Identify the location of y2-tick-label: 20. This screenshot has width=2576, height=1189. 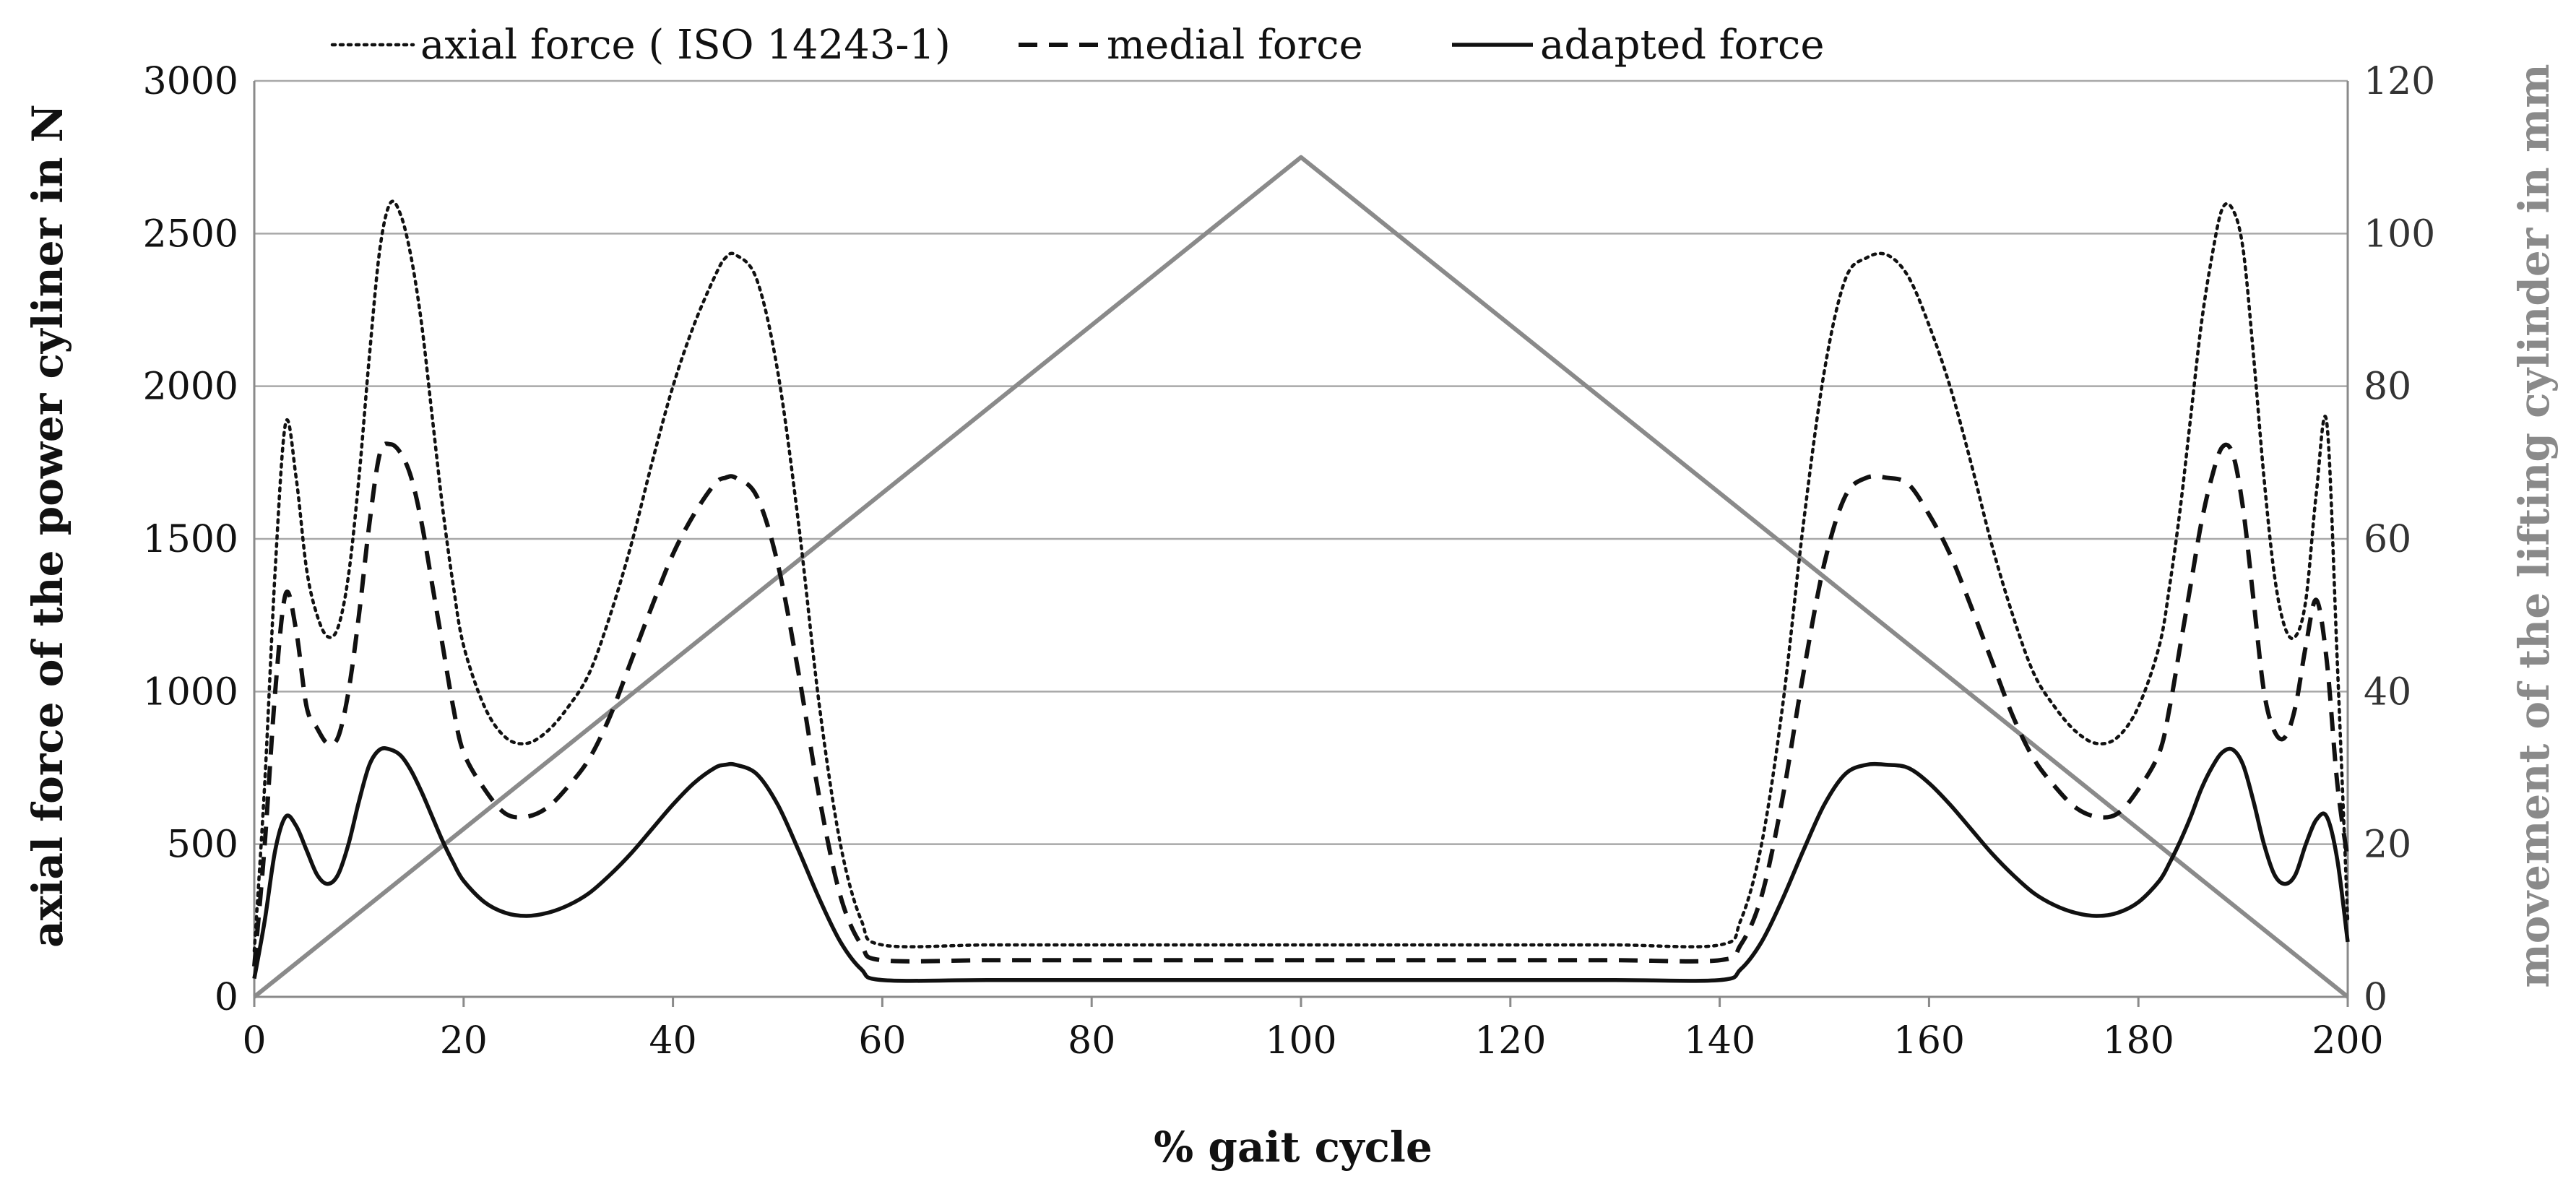
(2387, 845).